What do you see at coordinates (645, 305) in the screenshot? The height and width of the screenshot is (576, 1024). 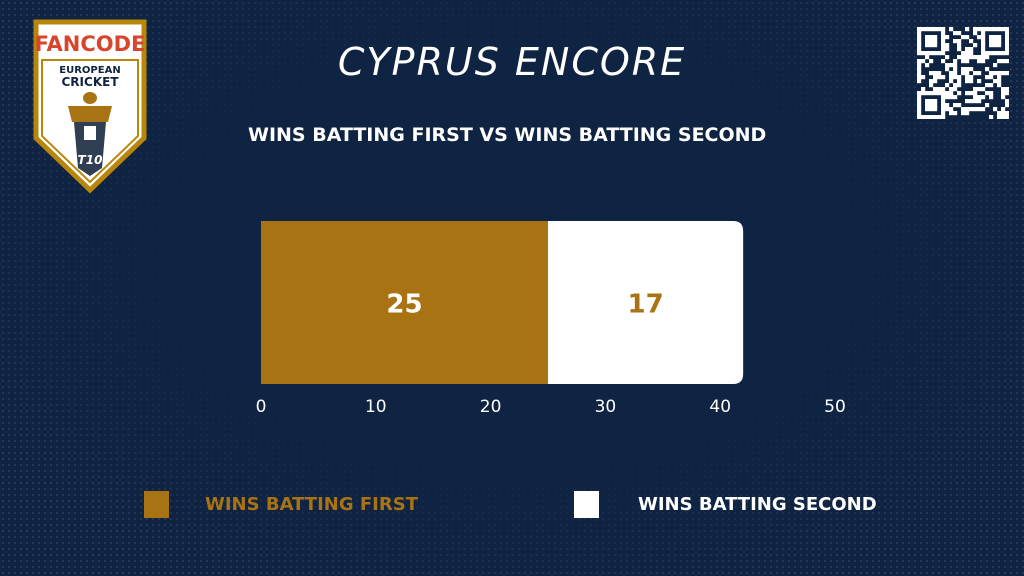 I see `bar-value-label-2: 17` at bounding box center [645, 305].